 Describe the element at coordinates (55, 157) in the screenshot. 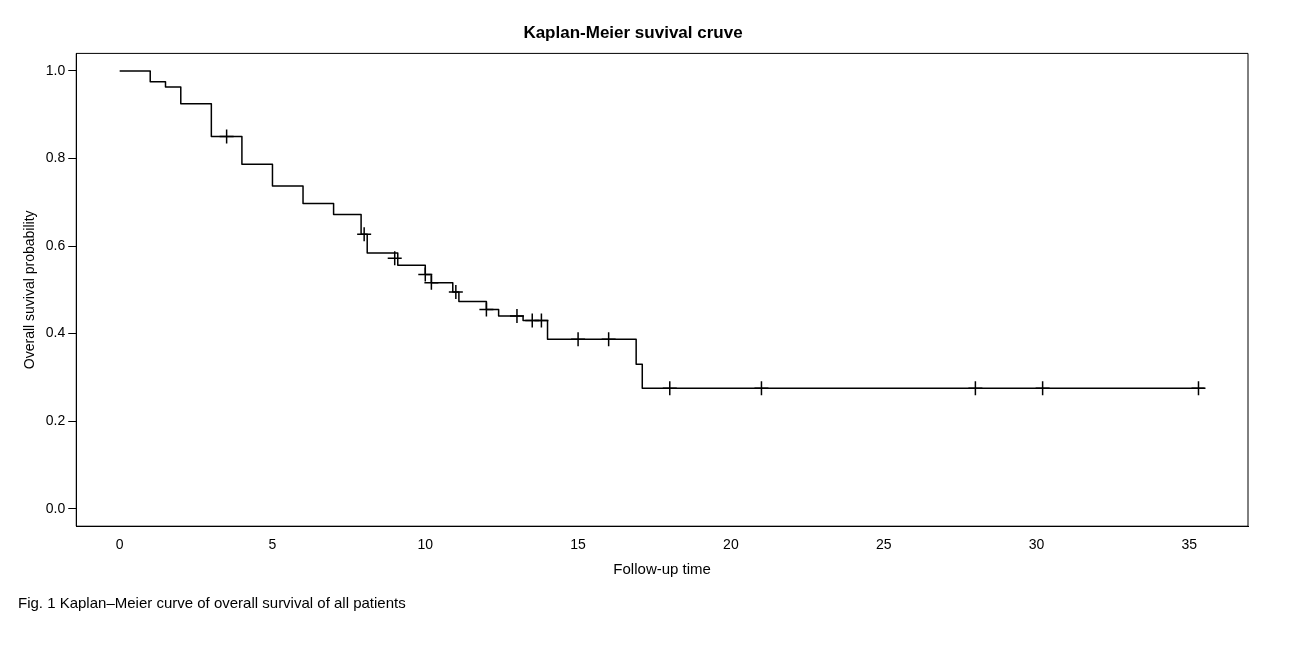

I see `y-tick-label: 0.8` at that location.